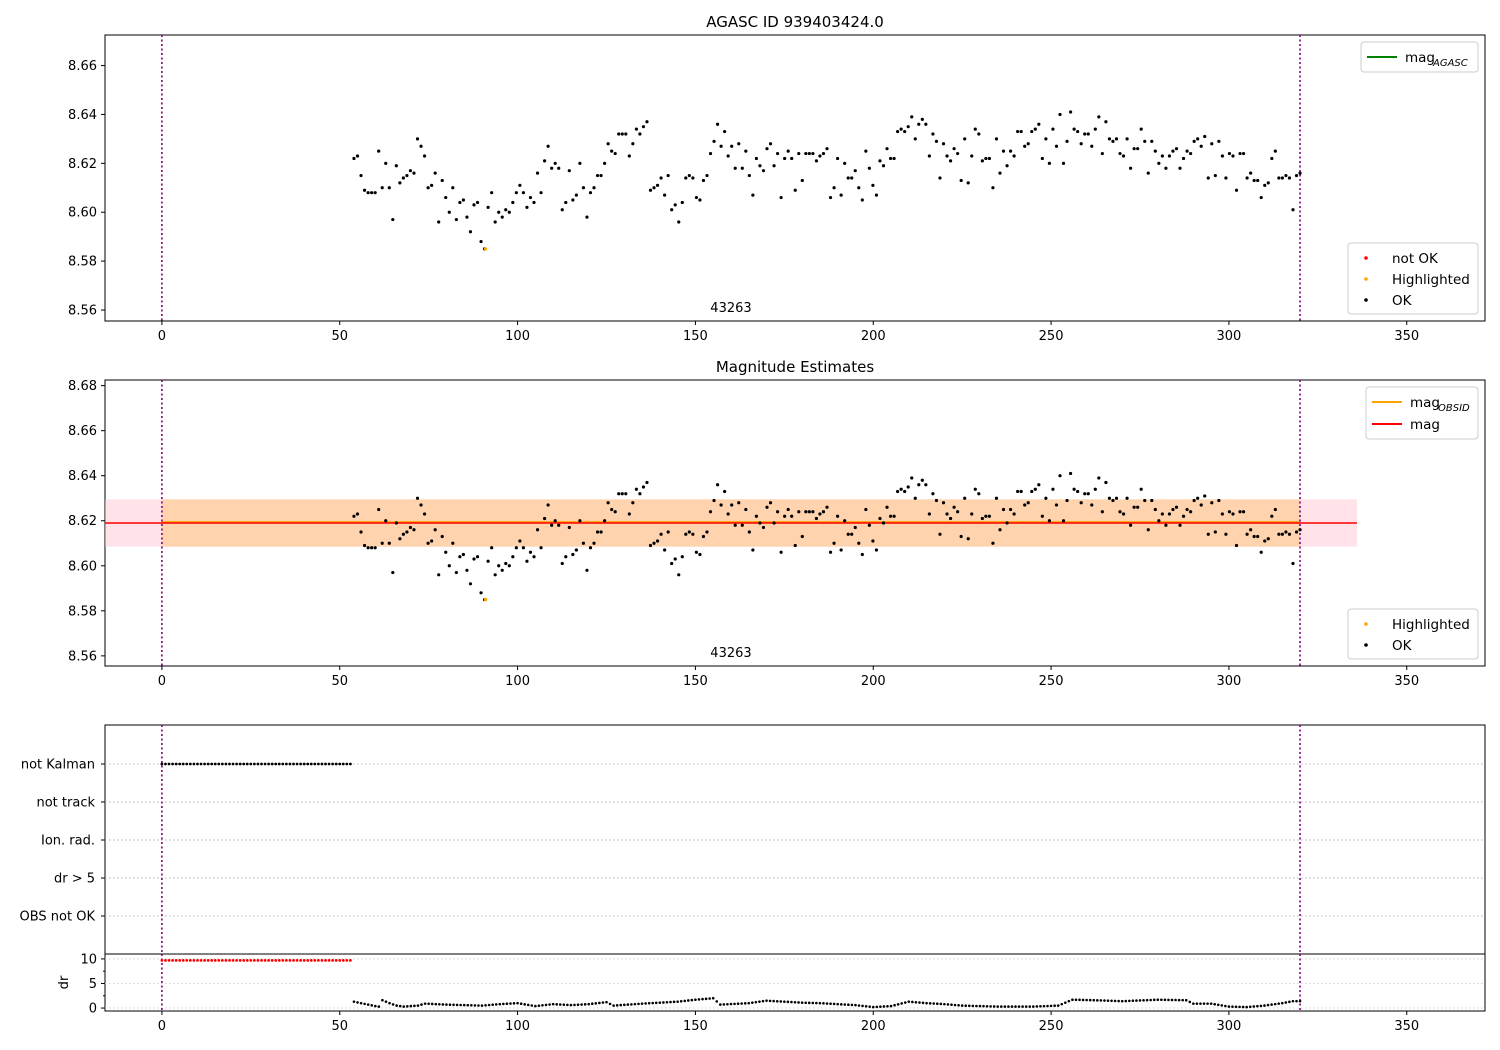  What do you see at coordinates (1051, 681) in the screenshot?
I see `x-tick-label: 250` at bounding box center [1051, 681].